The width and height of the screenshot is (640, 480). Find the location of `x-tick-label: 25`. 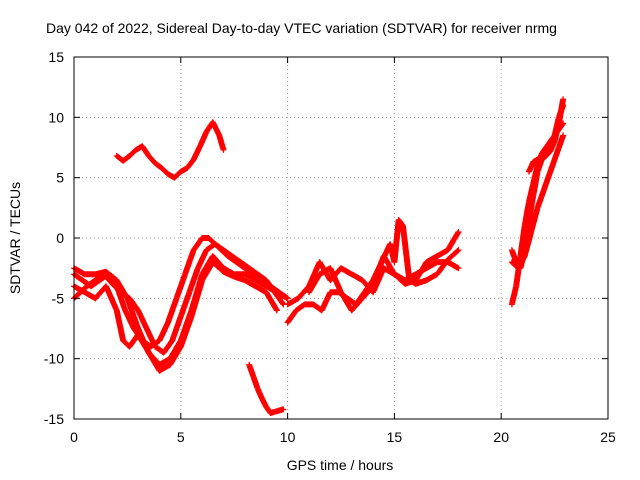

x-tick-label: 25 is located at coordinates (608, 437).